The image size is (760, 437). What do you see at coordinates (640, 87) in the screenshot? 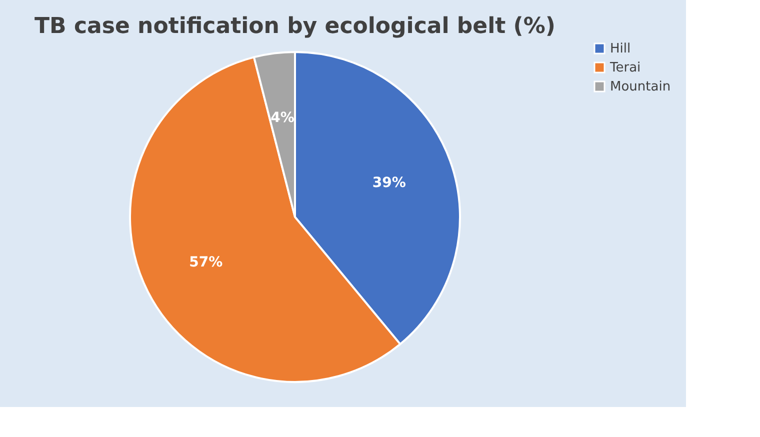
I see `legend-label: Mountain` at bounding box center [640, 87].